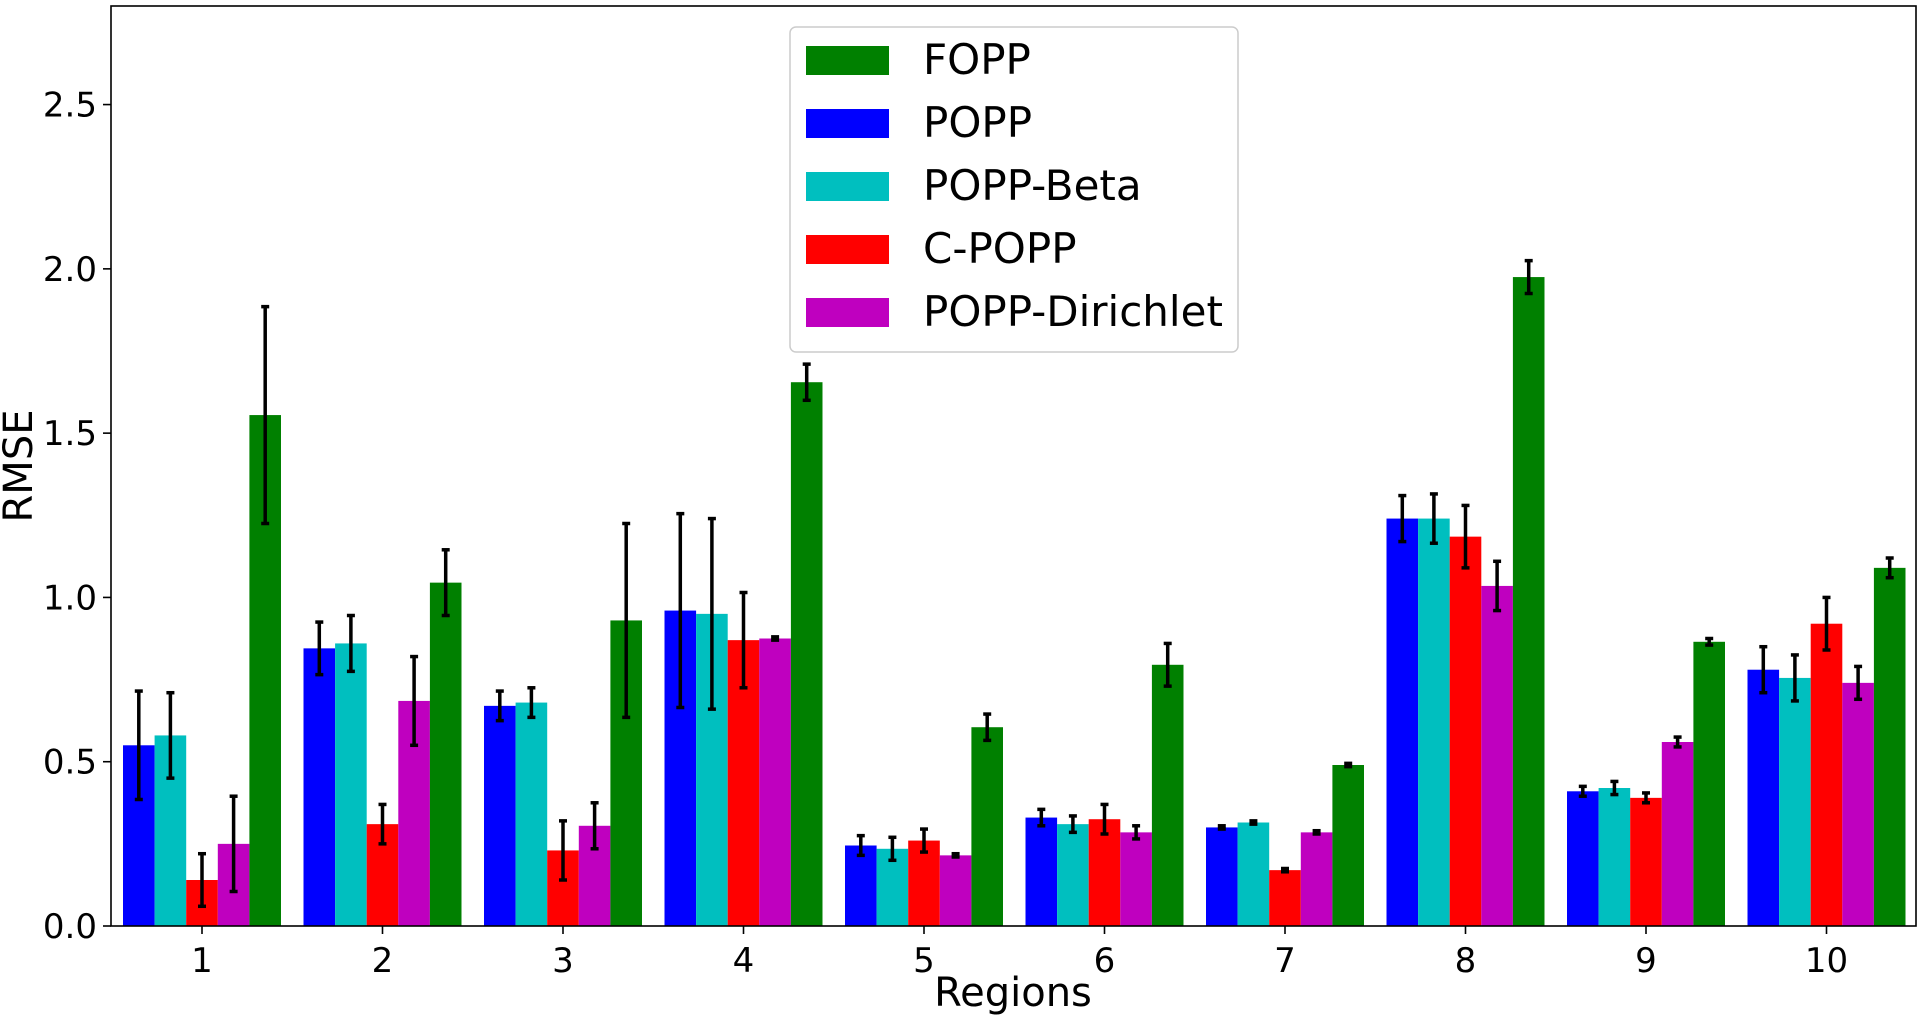 This screenshot has width=1920, height=1018. Describe the element at coordinates (924, 961) in the screenshot. I see `x-tick-label: 5` at that location.